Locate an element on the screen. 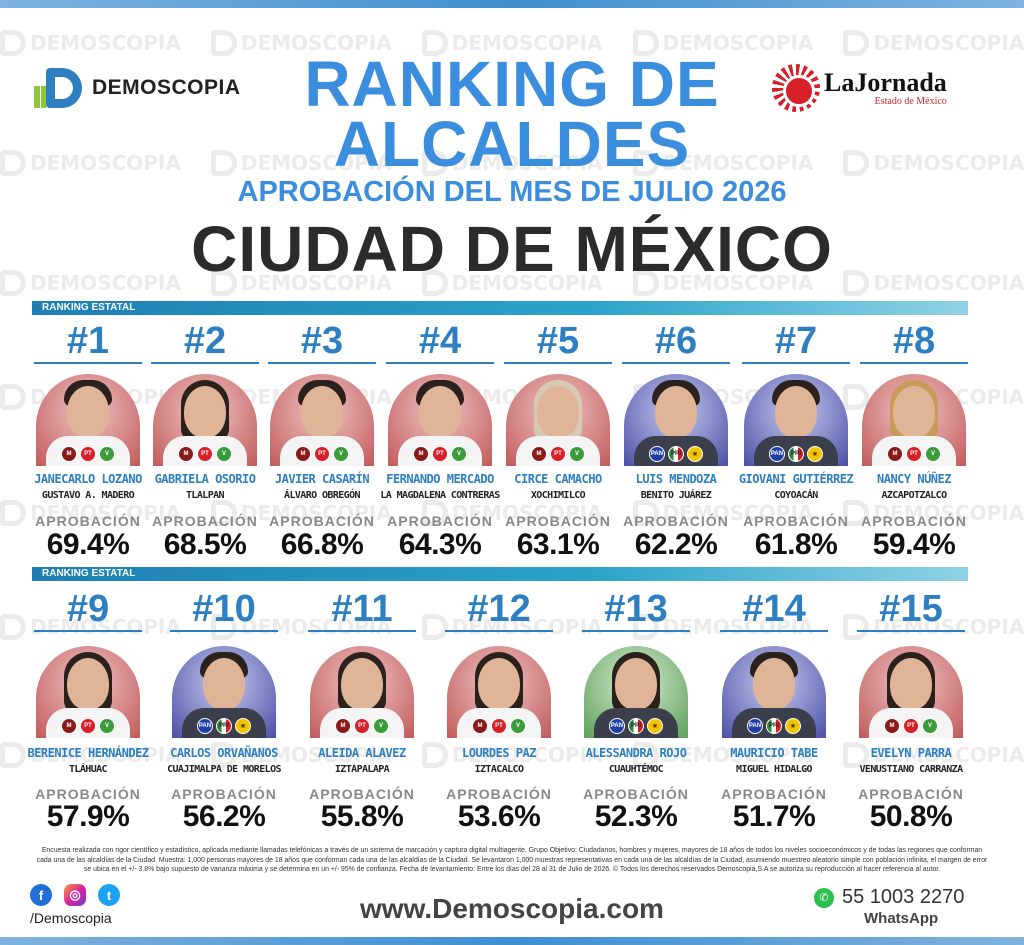  candidate-name: JANECARLO LOZANO is located at coordinates (88, 479).